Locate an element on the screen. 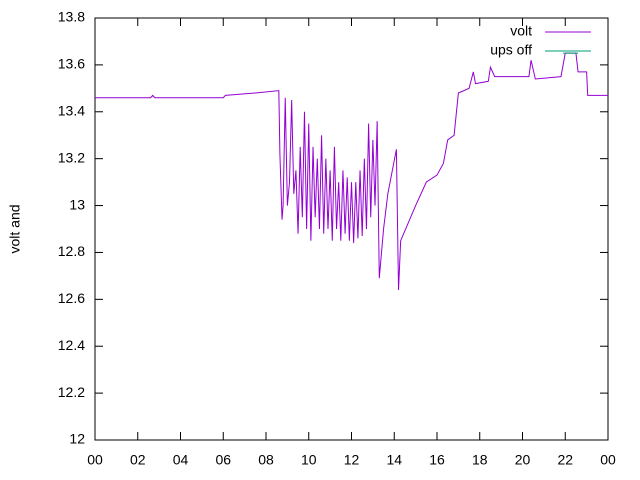 Image resolution: width=640 pixels, height=480 pixels. x-tick-label: 04 is located at coordinates (181, 460).